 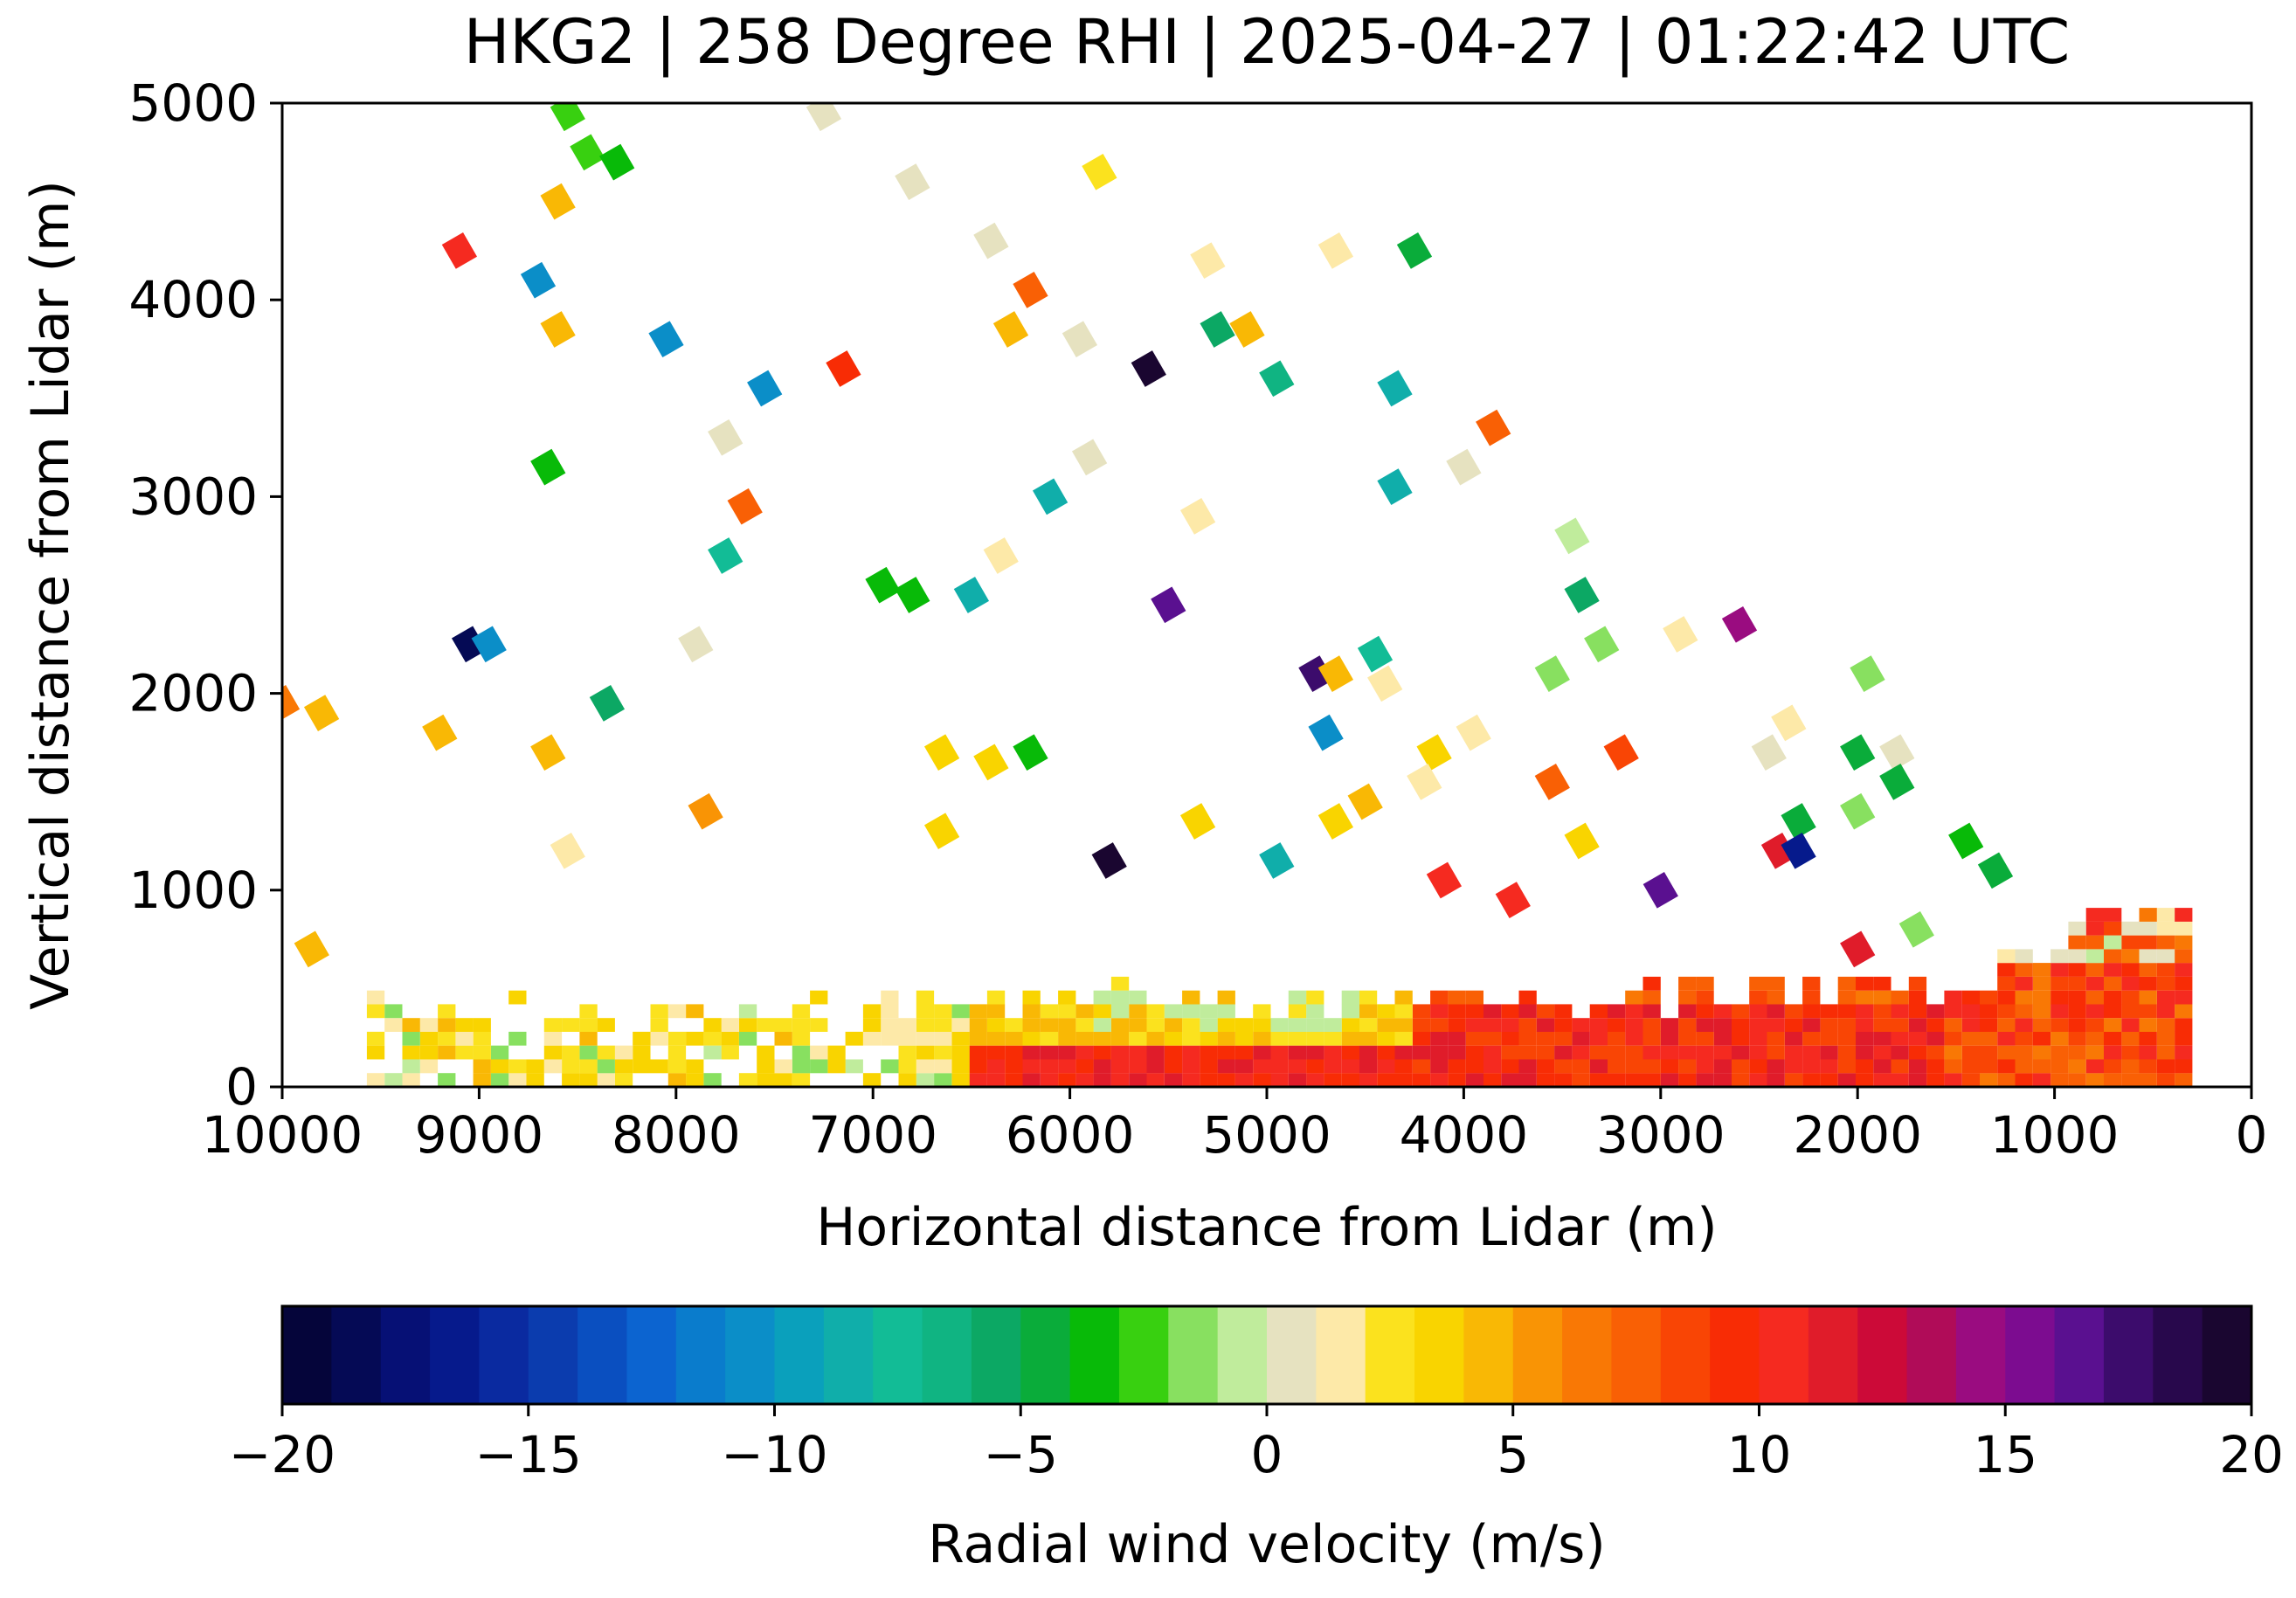 What do you see at coordinates (1660, 1135) in the screenshot?
I see `x-tick-label: 3000` at bounding box center [1660, 1135].